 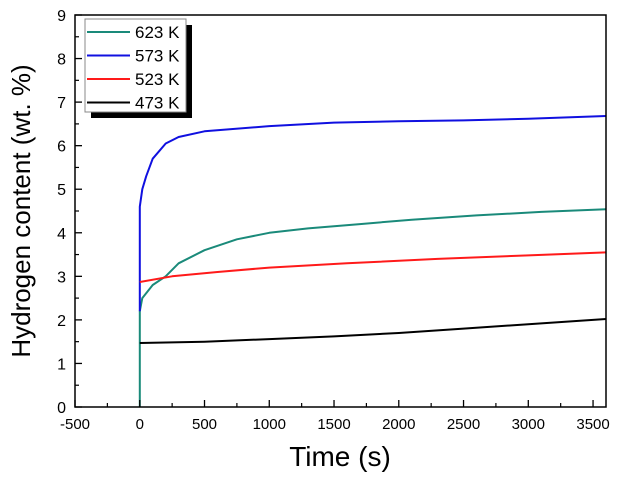 I want to click on x-tick-label: 3000, so click(x=528, y=424).